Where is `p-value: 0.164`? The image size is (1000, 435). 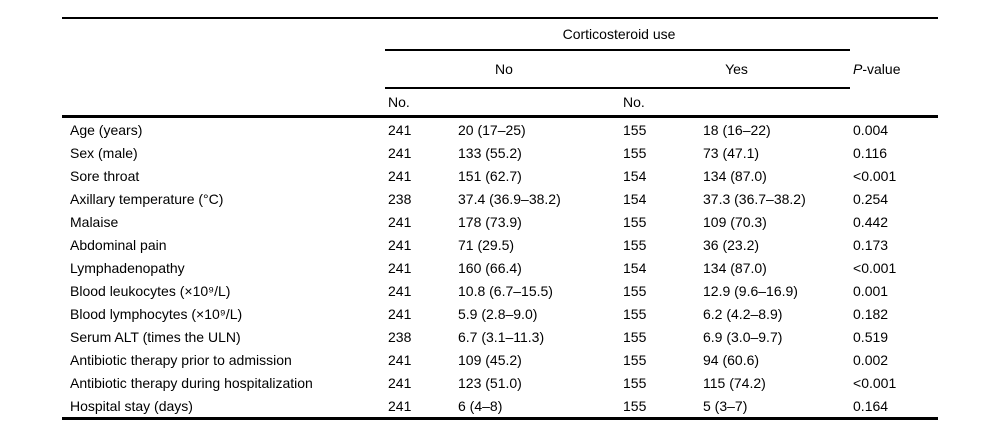
p-value: 0.164 is located at coordinates (894, 407).